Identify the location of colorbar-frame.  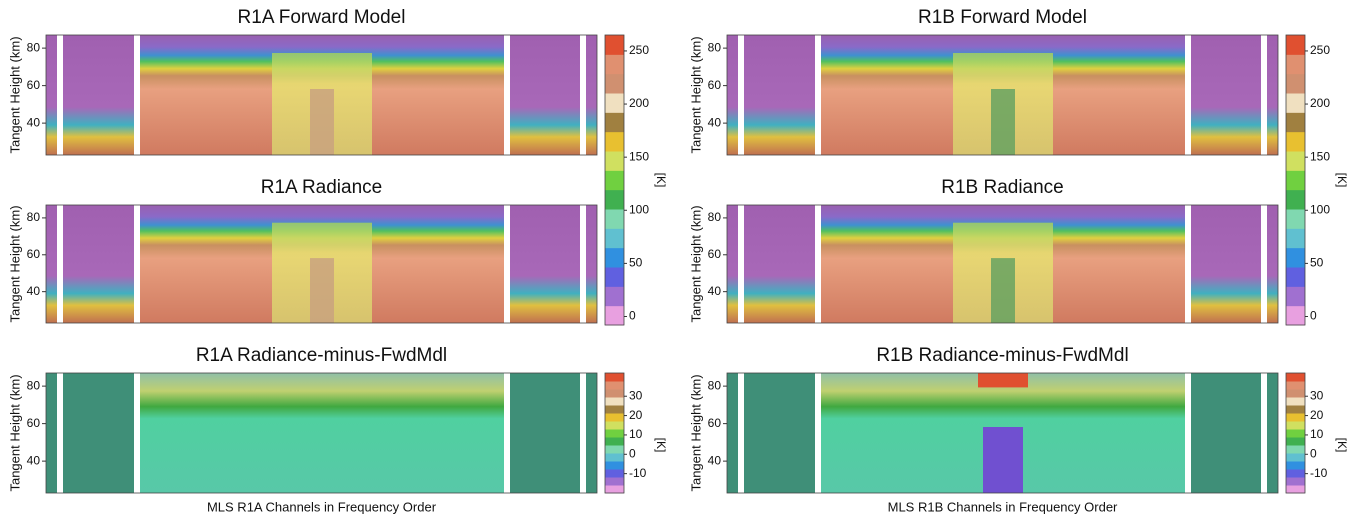
(1295, 433).